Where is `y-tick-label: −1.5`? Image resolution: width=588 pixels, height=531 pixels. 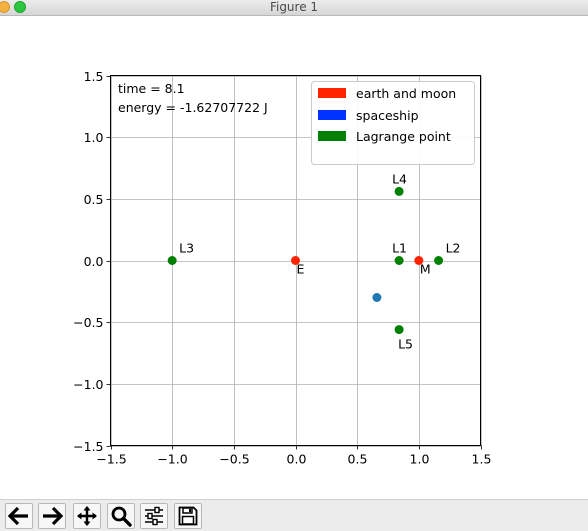
y-tick-label: −1.5 is located at coordinates (88, 446).